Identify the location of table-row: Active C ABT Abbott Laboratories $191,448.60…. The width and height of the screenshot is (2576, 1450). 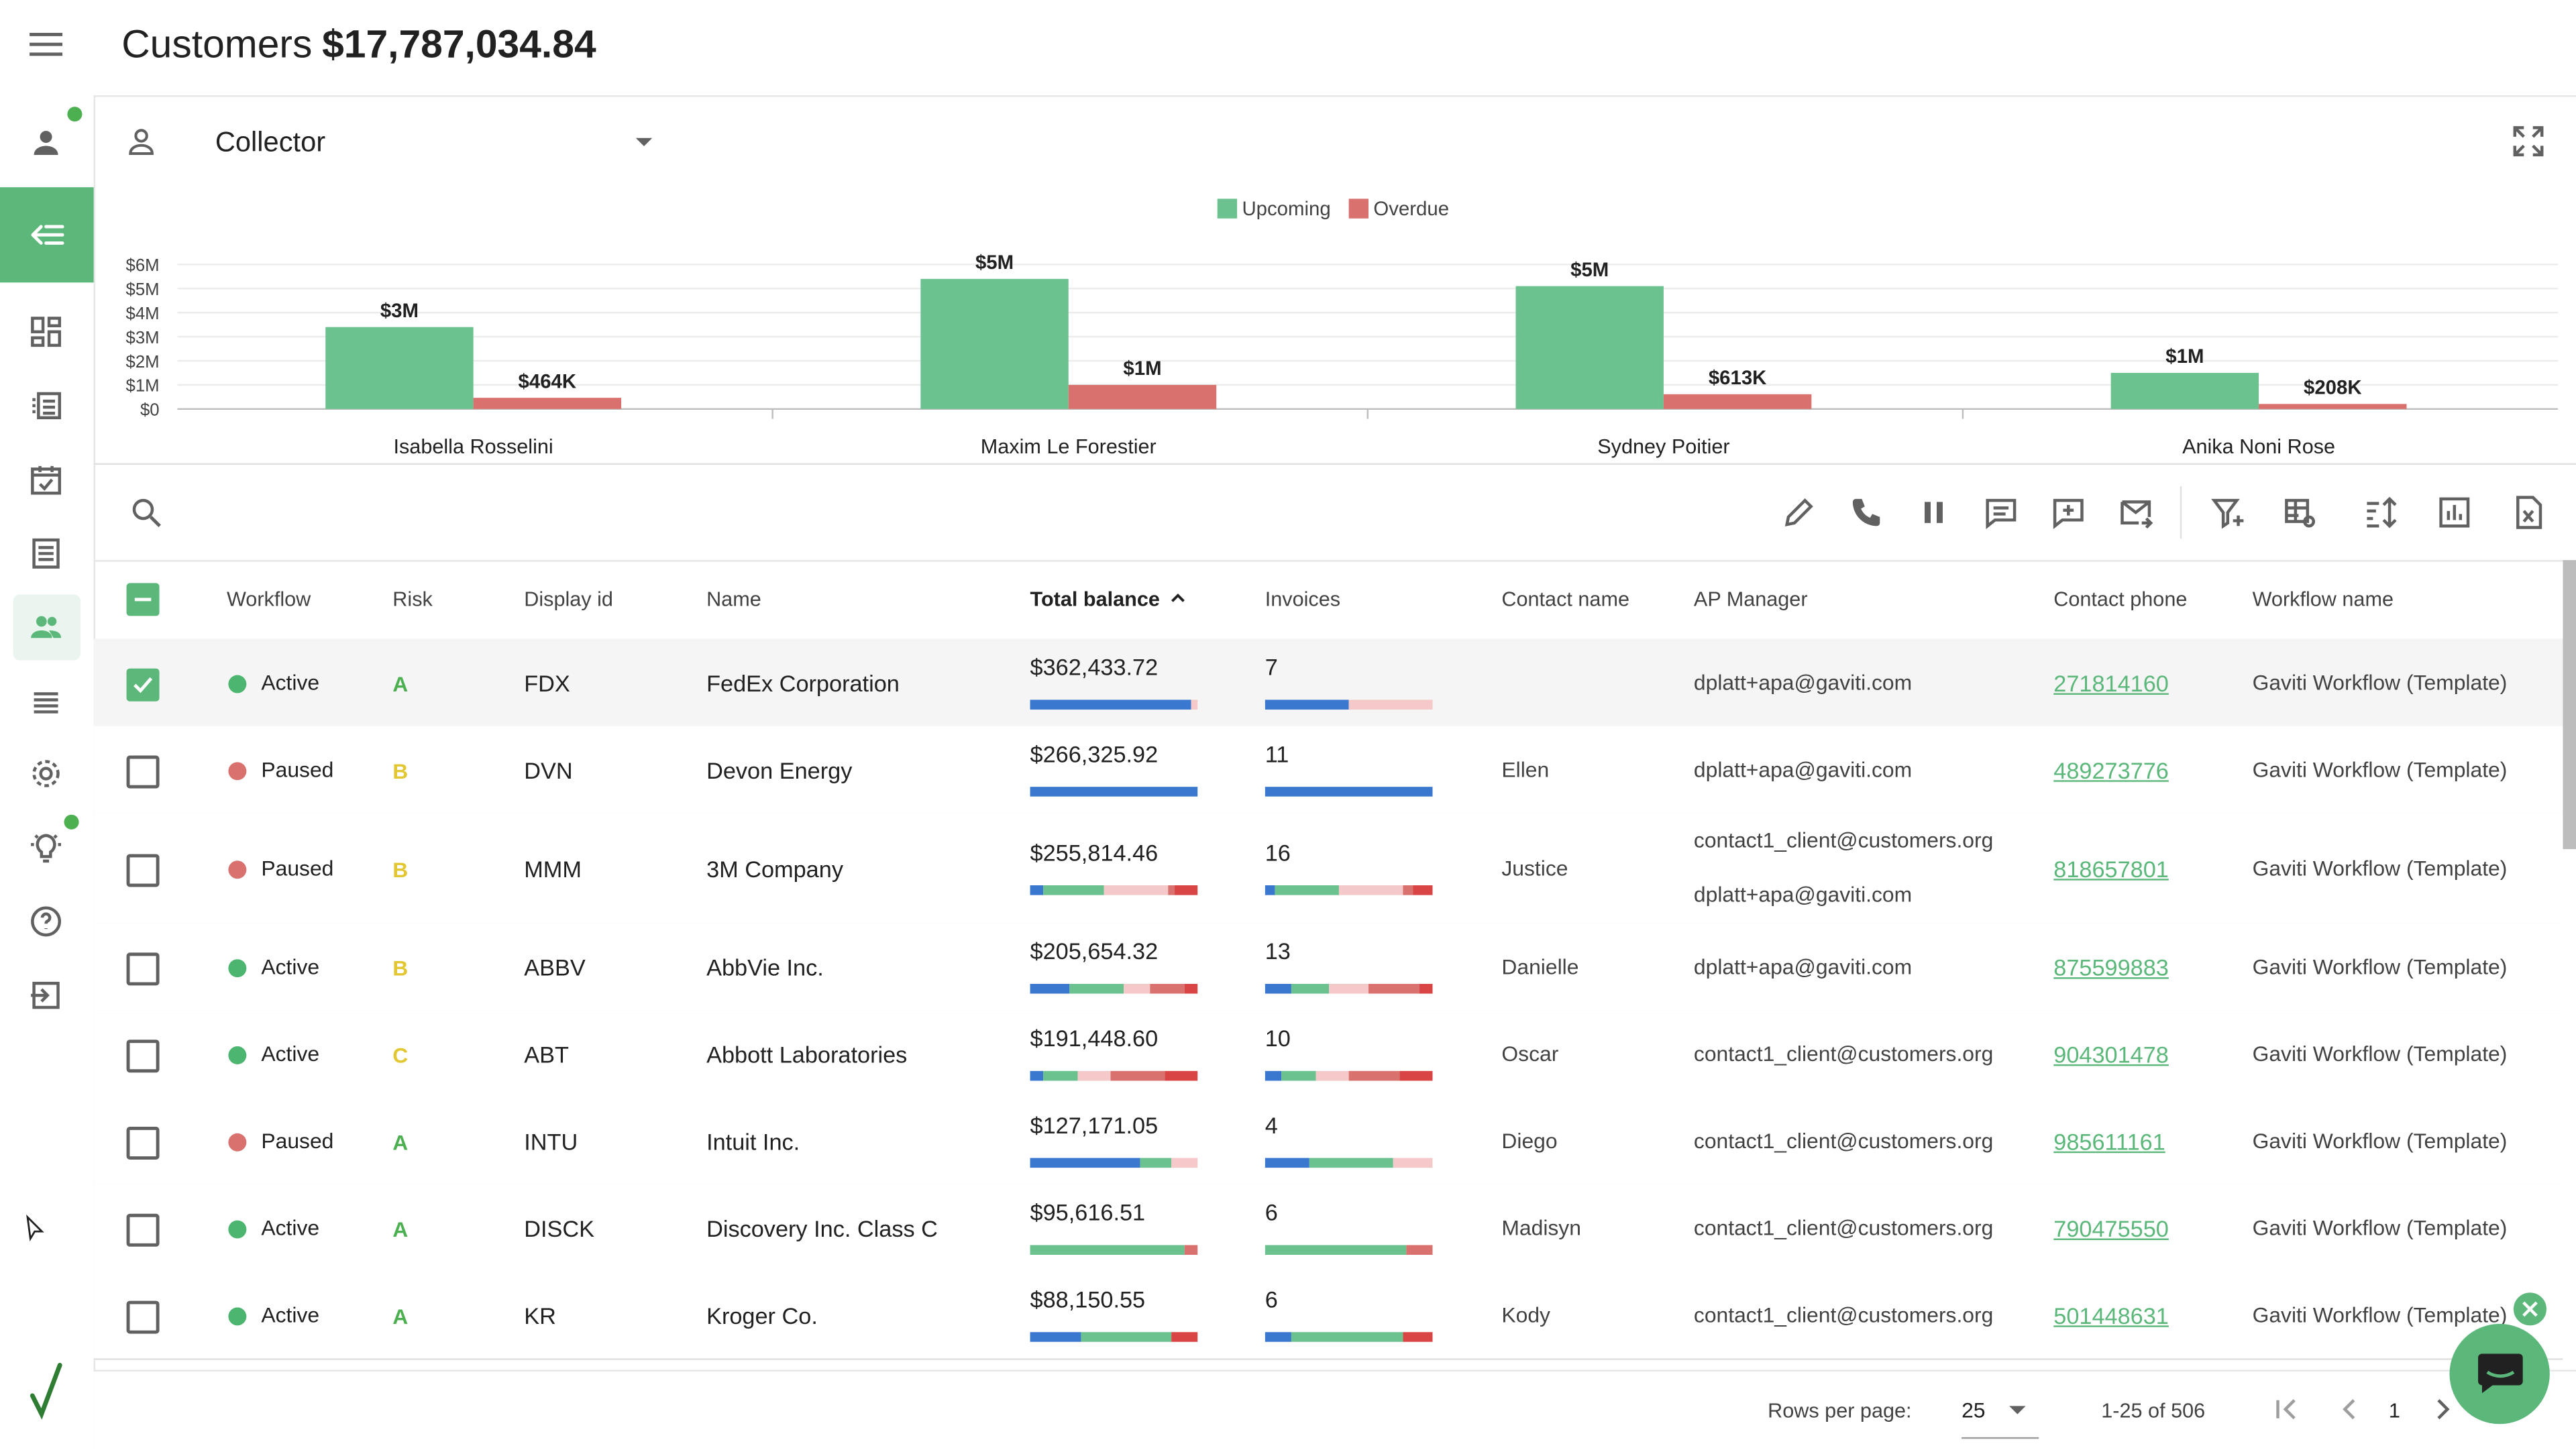
(1328, 1054).